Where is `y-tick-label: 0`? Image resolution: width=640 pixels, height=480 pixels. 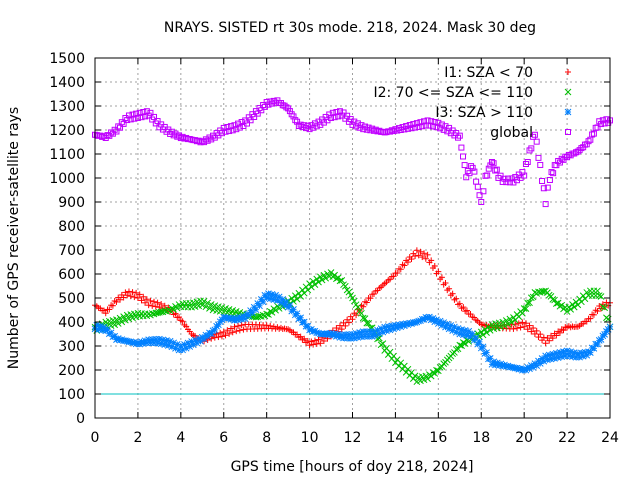
y-tick-label: 0 is located at coordinates (80, 419).